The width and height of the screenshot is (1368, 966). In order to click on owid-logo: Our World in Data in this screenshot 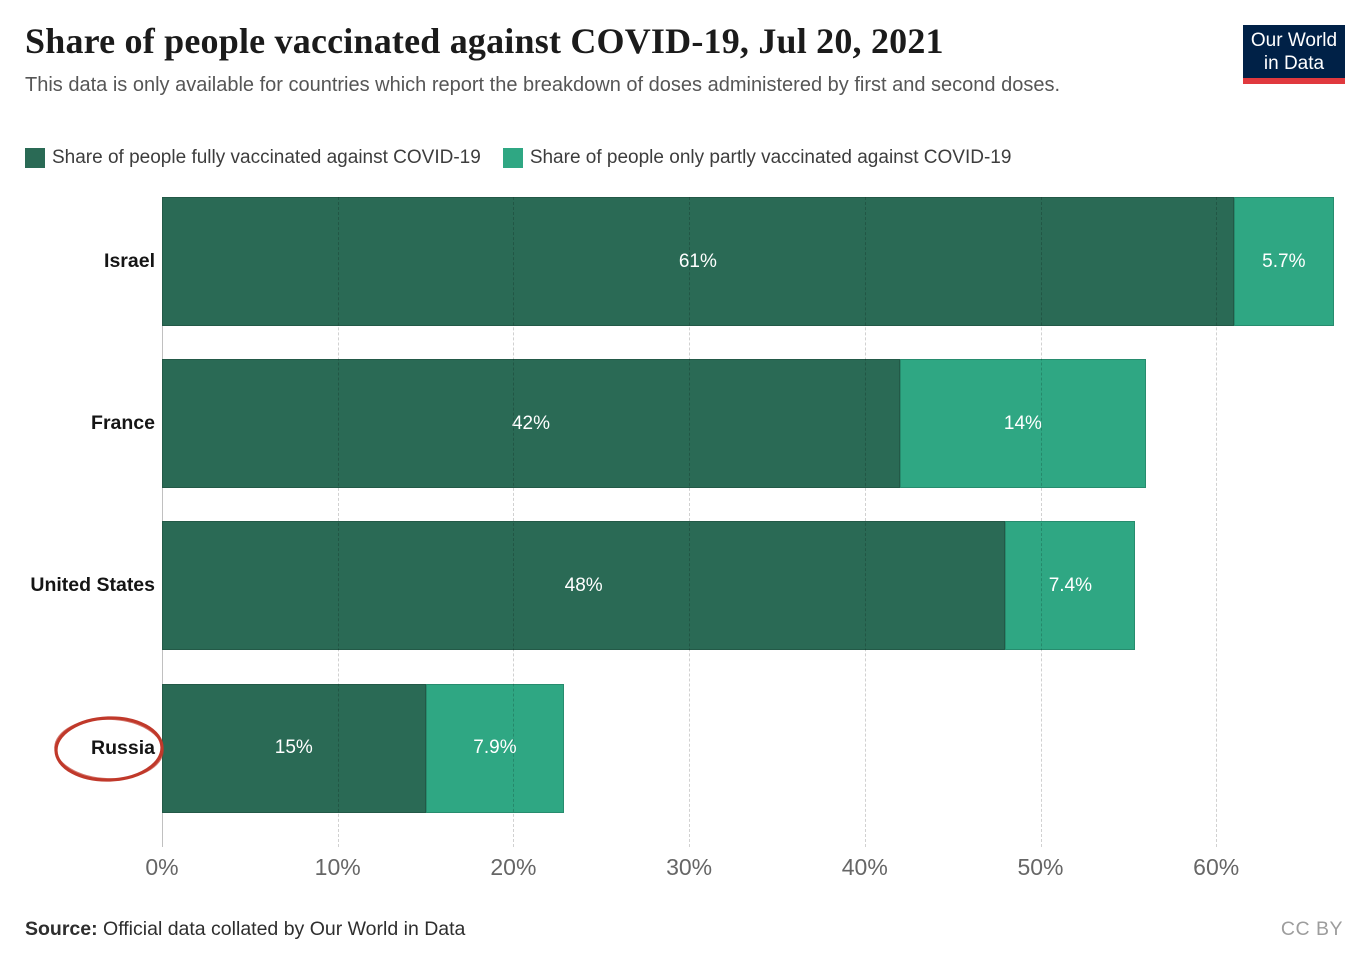, I will do `click(1294, 54)`.